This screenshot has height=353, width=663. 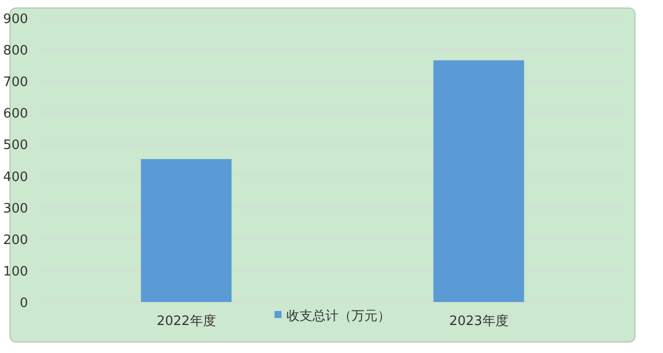 I want to click on x-tick-label: 2023年度, so click(x=478, y=321).